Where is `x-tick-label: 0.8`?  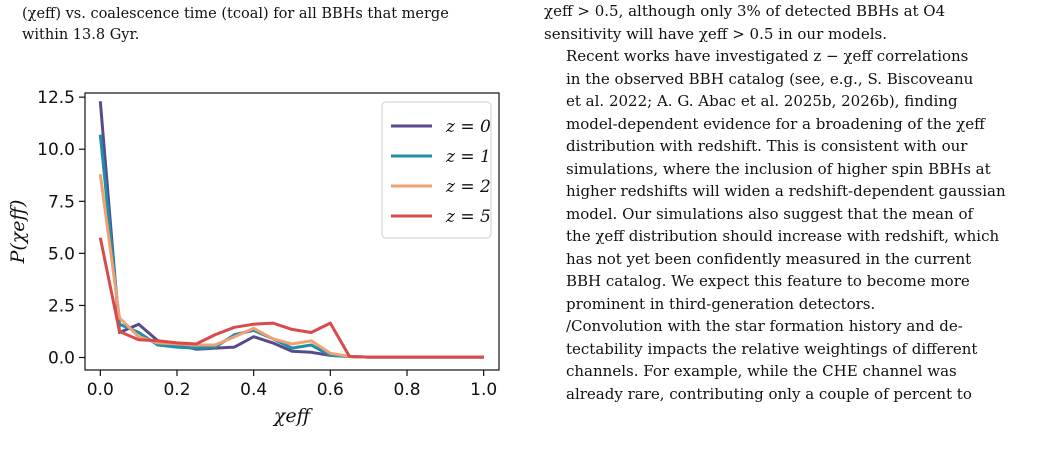 x-tick-label: 0.8 is located at coordinates (406, 390).